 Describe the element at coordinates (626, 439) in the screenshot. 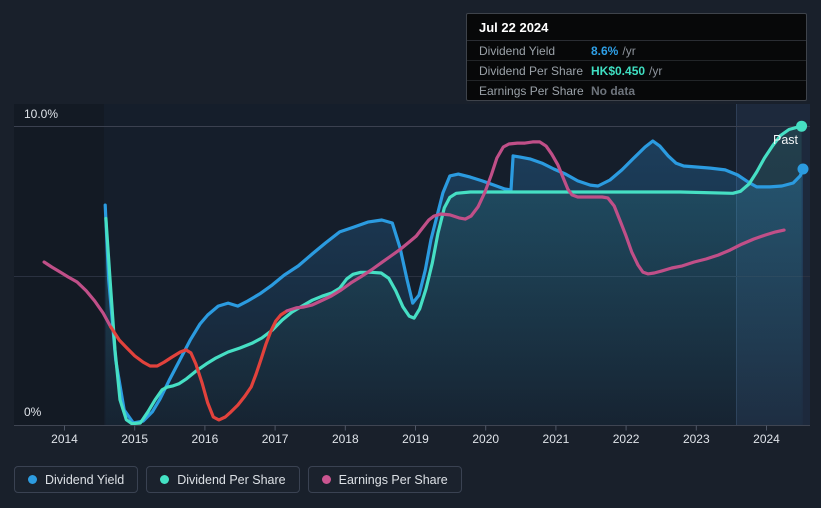

I see `x-axis-year-label: 2022` at that location.